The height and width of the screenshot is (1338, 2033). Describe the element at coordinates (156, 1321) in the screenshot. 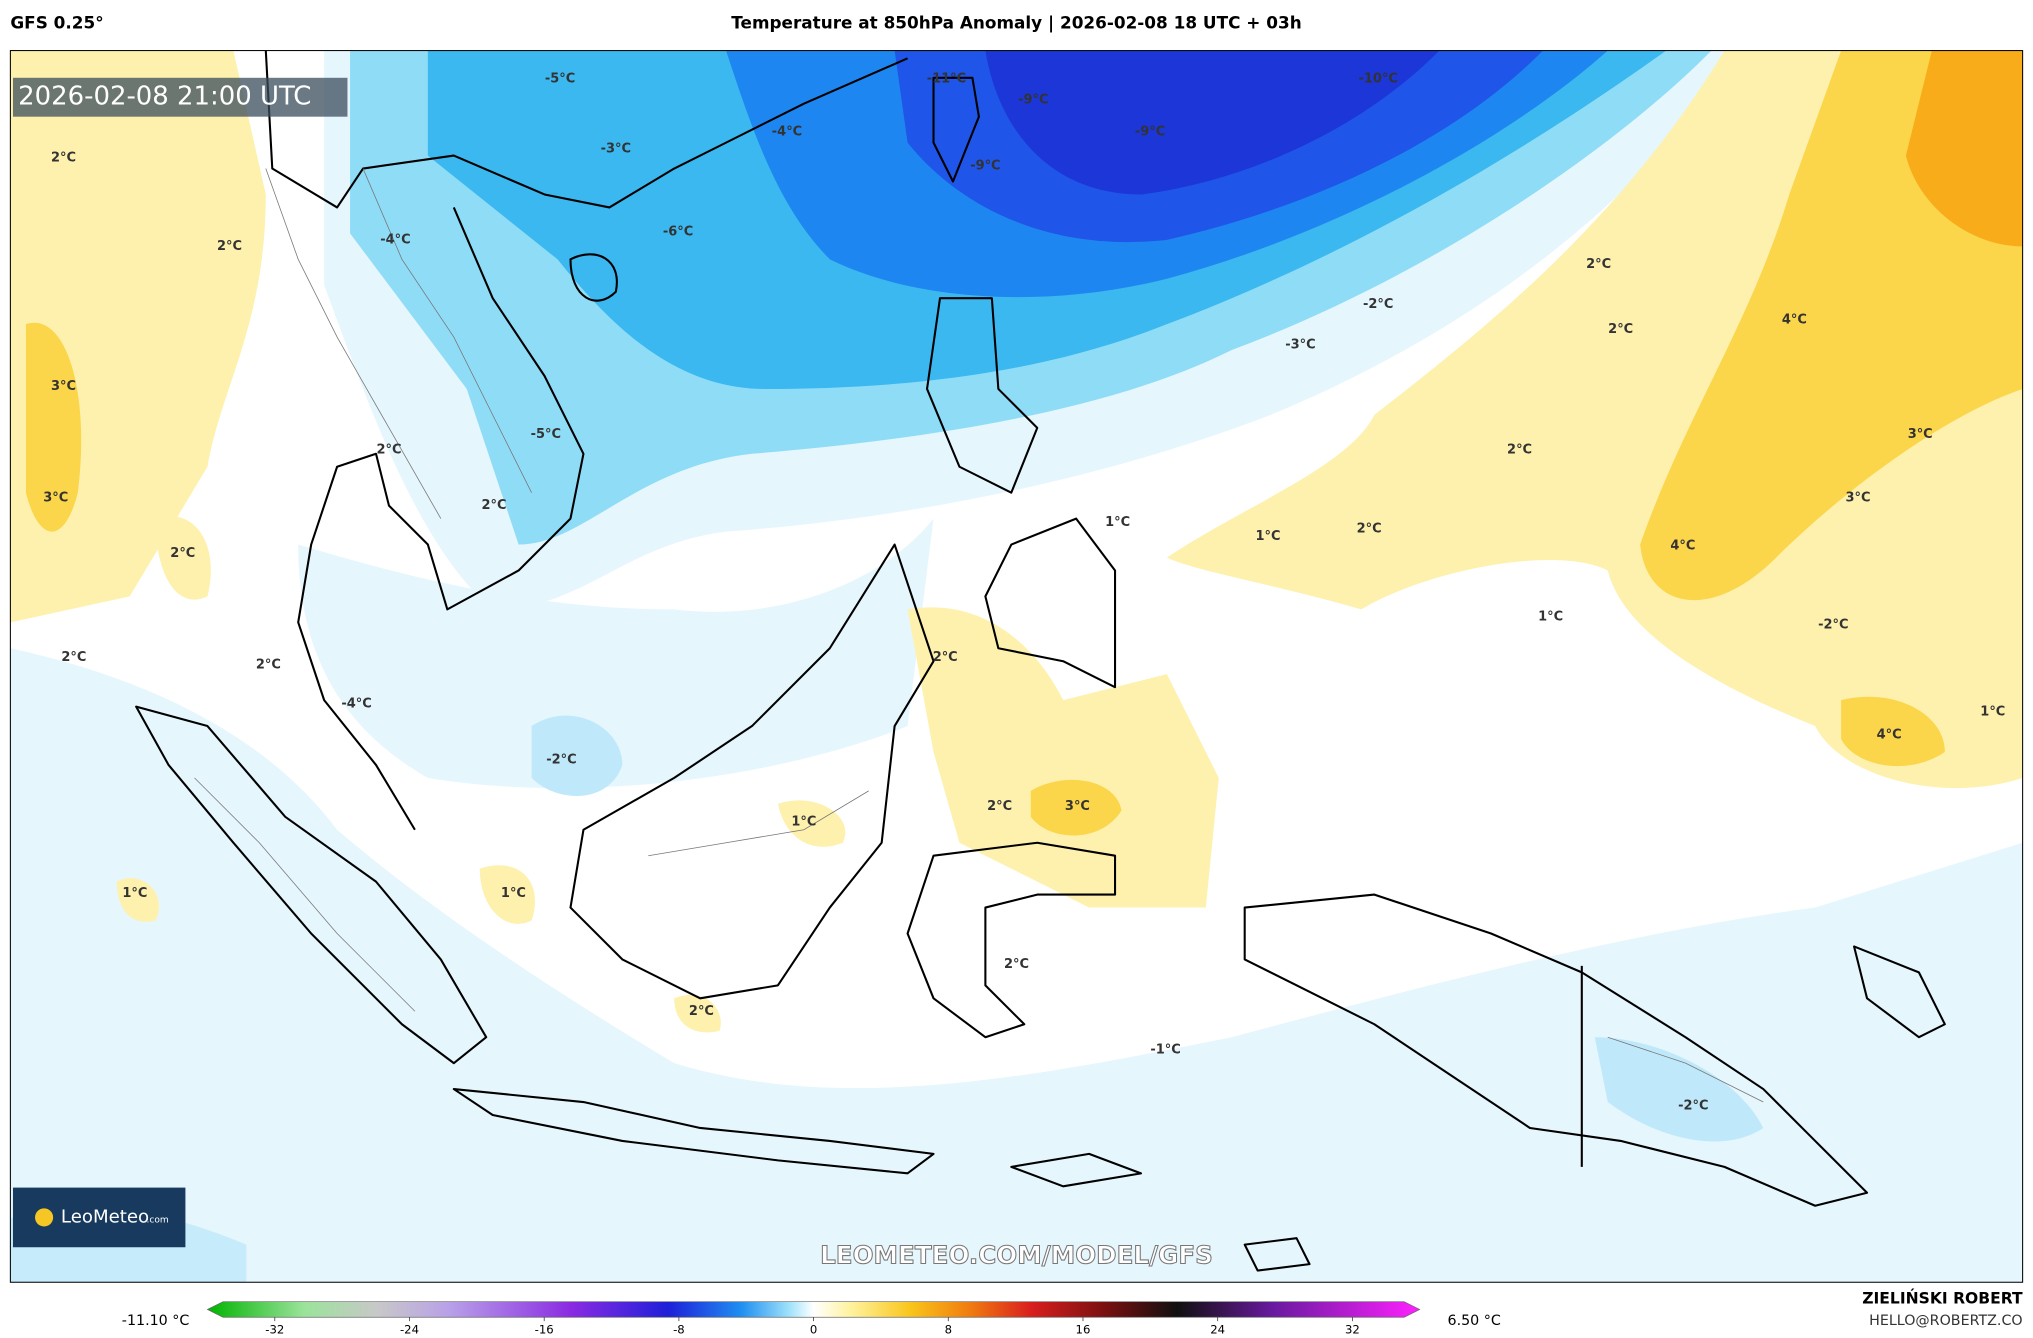

I see `colorbar-min-label: -11.10 °C` at that location.